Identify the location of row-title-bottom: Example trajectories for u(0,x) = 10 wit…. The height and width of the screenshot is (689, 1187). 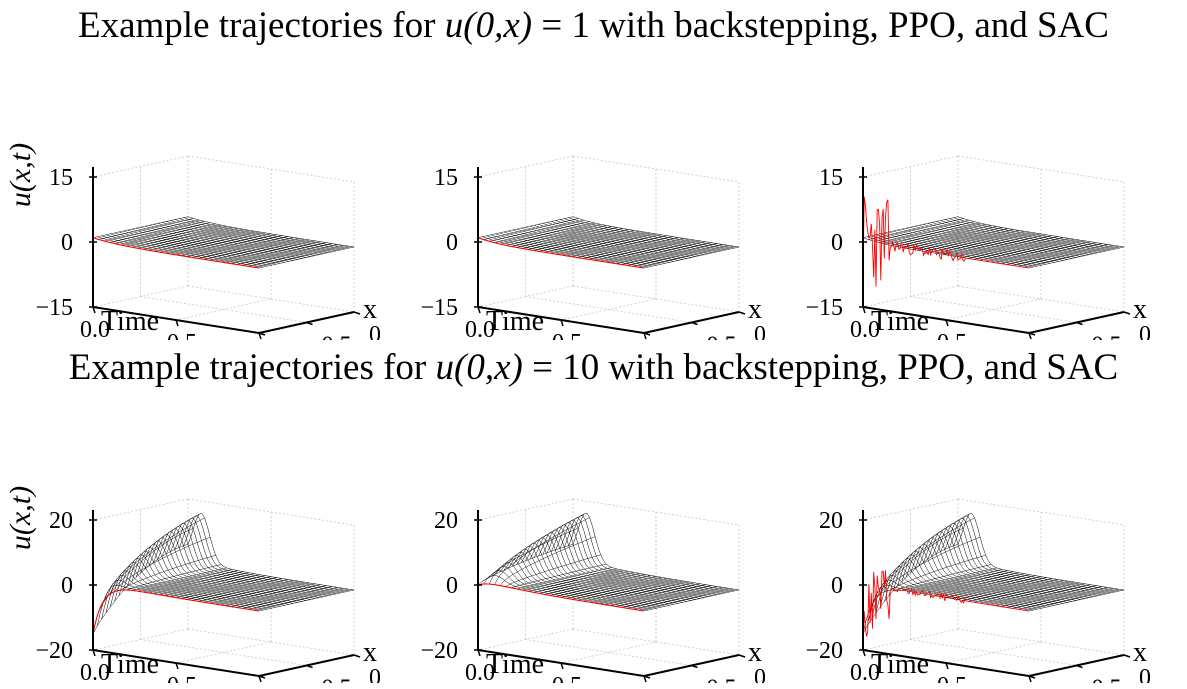
(593, 368).